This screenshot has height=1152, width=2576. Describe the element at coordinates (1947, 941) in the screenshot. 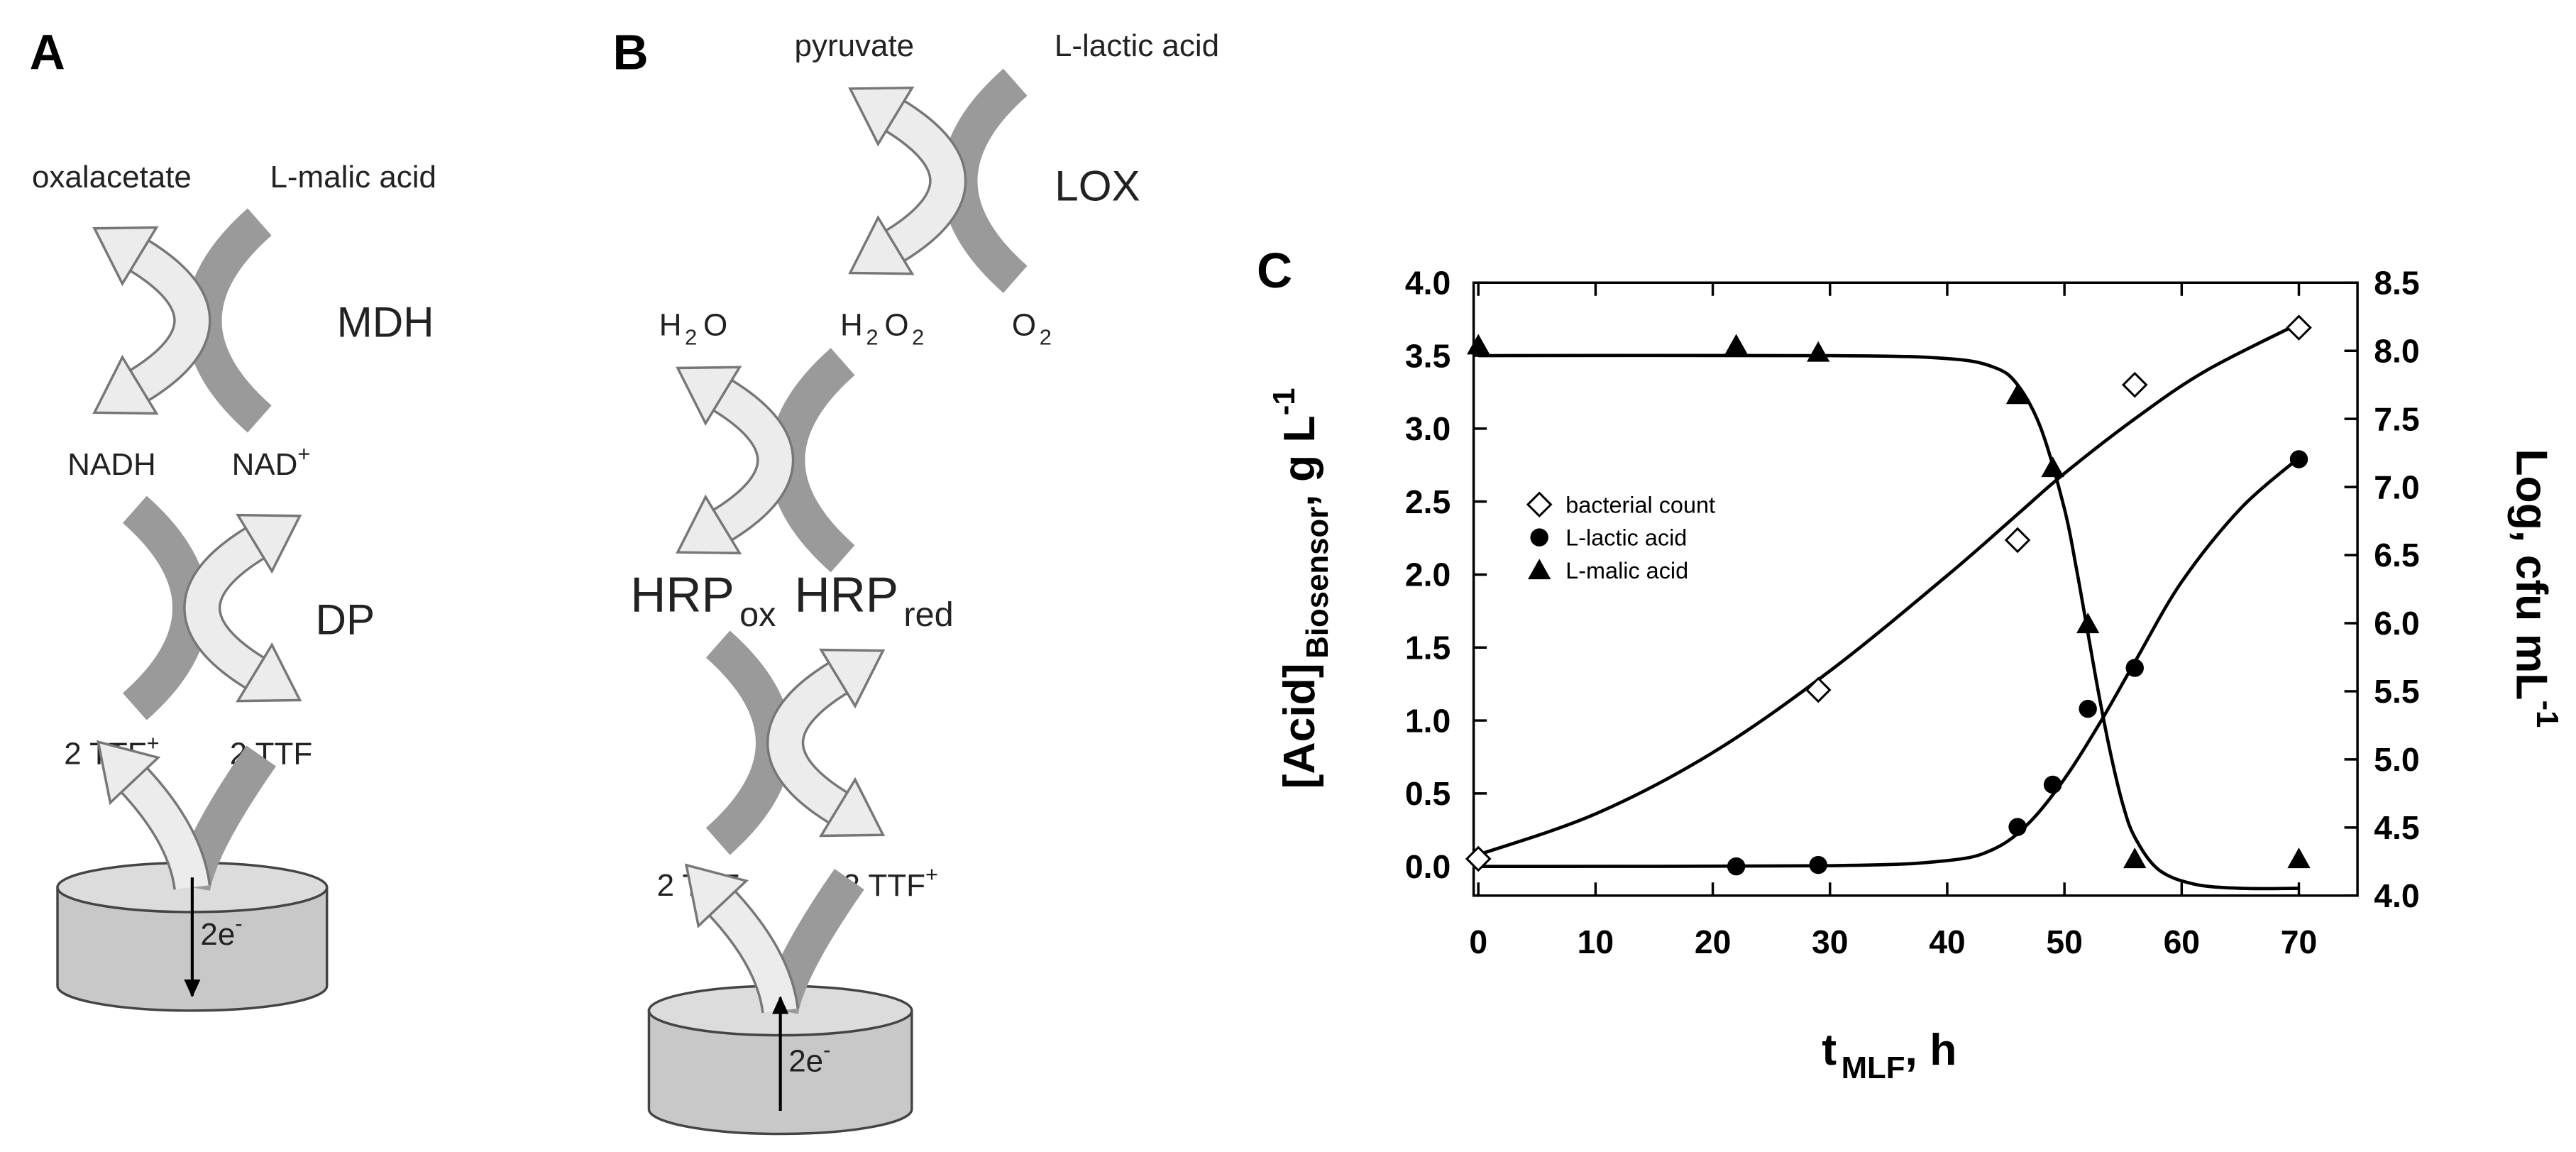

I see `x-tick-label: 40` at that location.